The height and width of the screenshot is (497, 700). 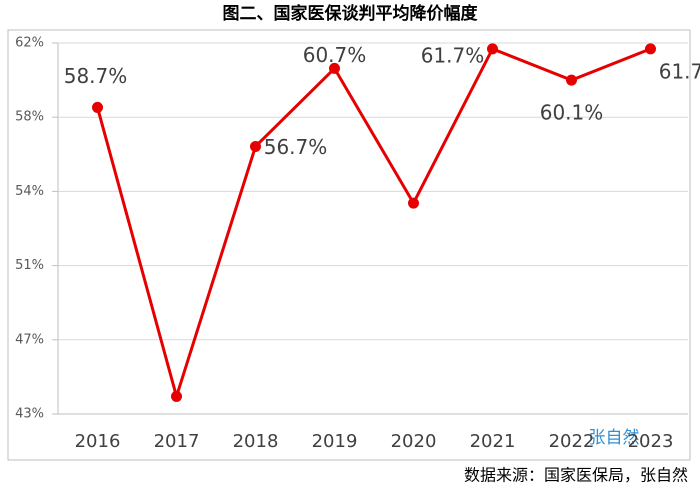 What do you see at coordinates (98, 441) in the screenshot?
I see `x-tick-label: 2016` at bounding box center [98, 441].